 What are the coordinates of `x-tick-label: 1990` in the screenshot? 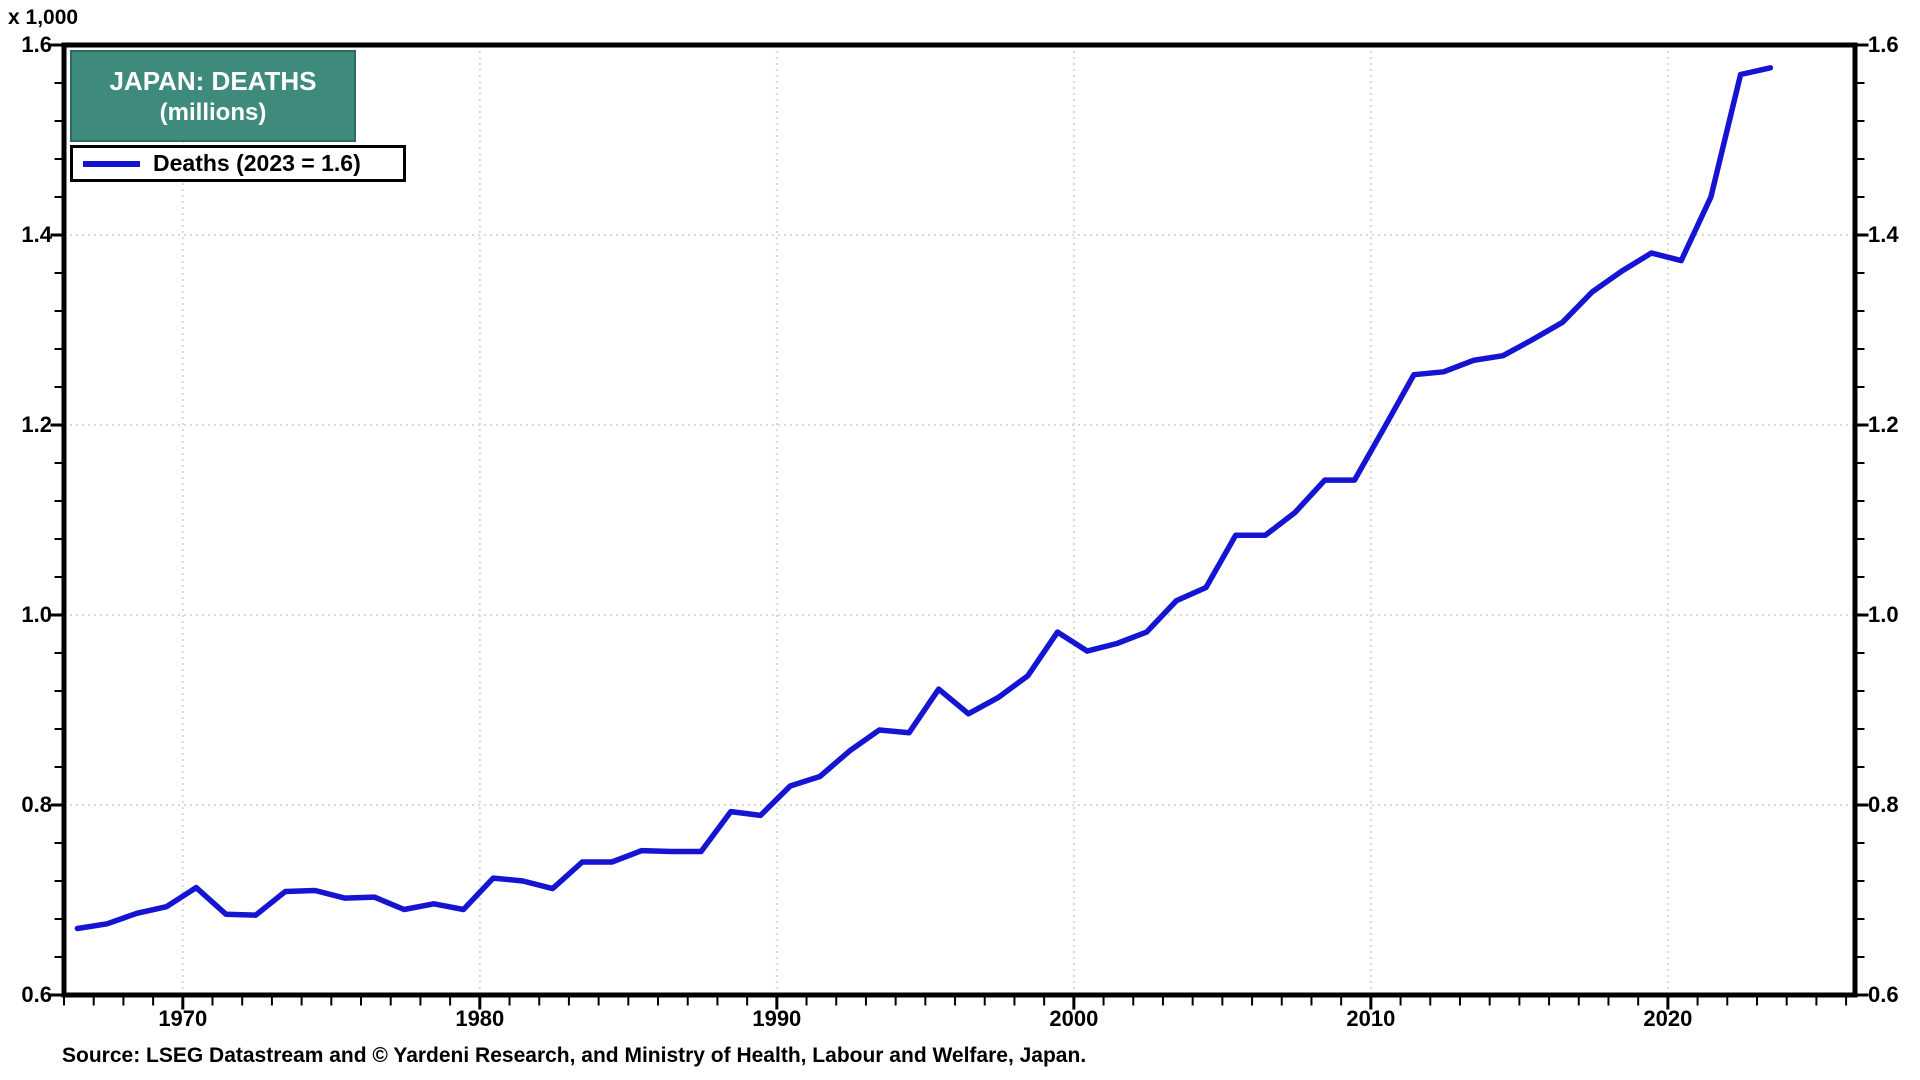 It's located at (777, 1018).